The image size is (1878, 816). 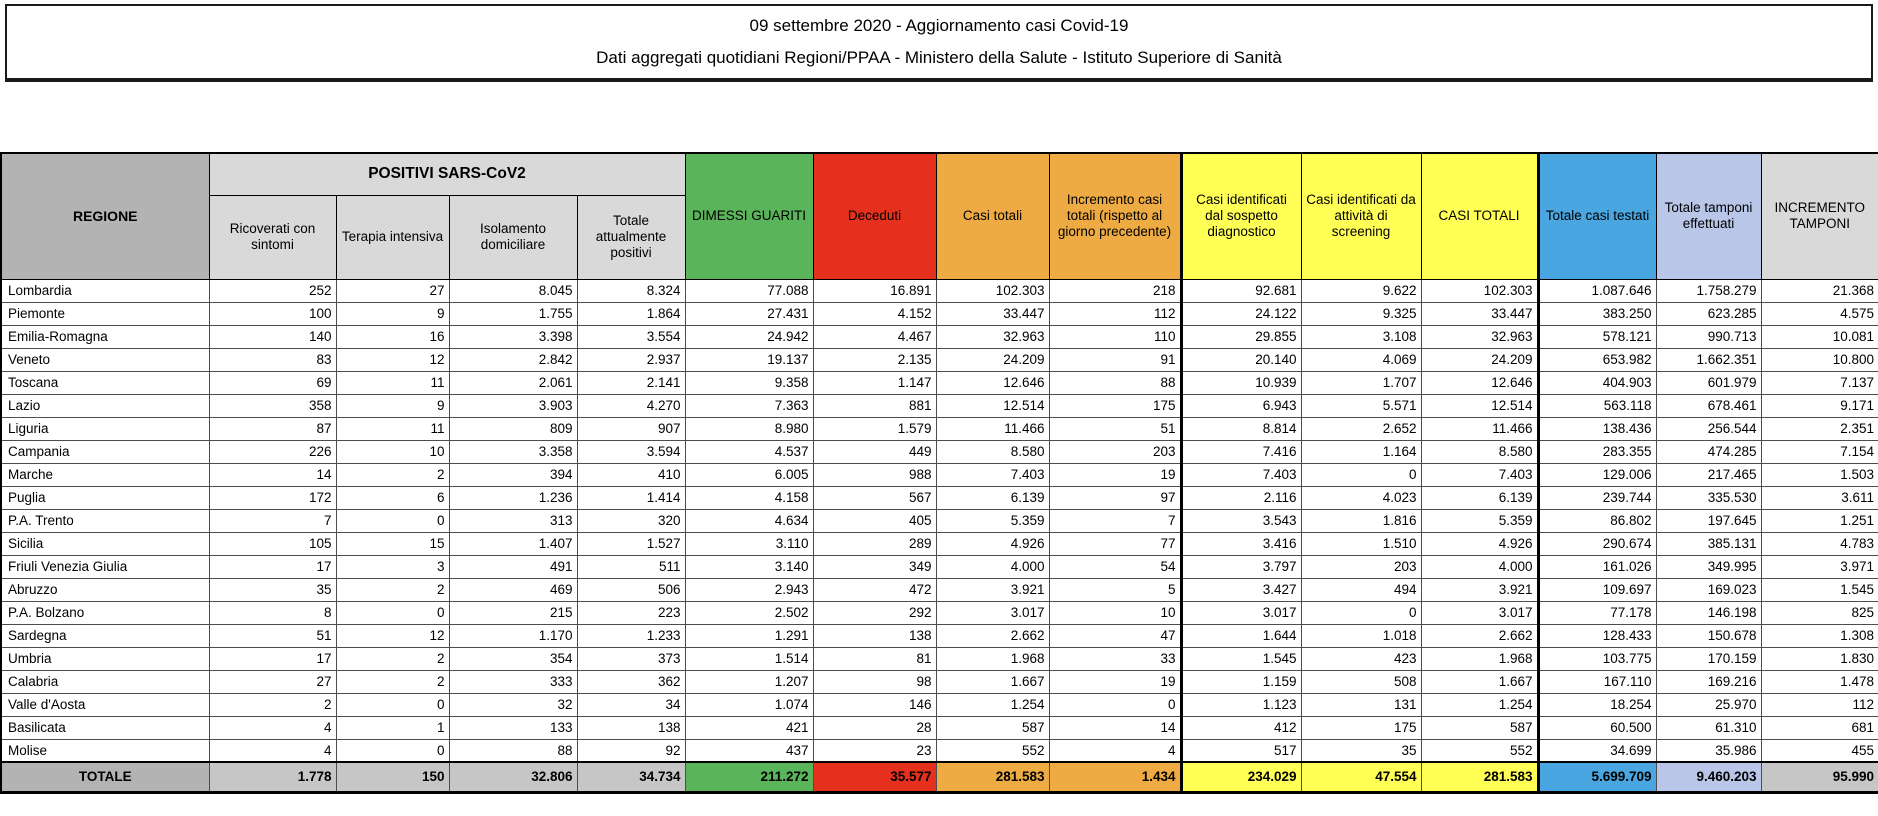 I want to click on value-cell: 24.942, so click(x=749, y=336).